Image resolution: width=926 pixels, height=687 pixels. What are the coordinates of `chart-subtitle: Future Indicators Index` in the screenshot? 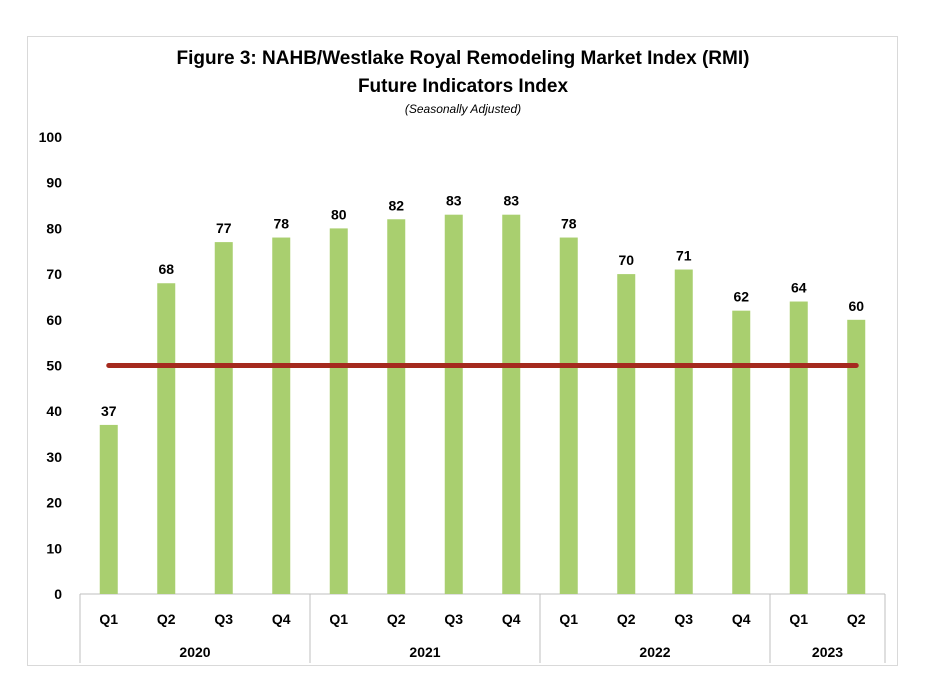 It's located at (463, 86).